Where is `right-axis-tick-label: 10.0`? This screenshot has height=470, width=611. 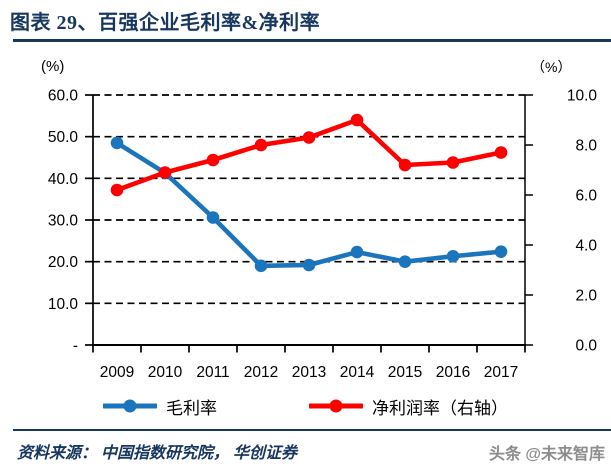
right-axis-tick-label: 10.0 is located at coordinates (582, 96).